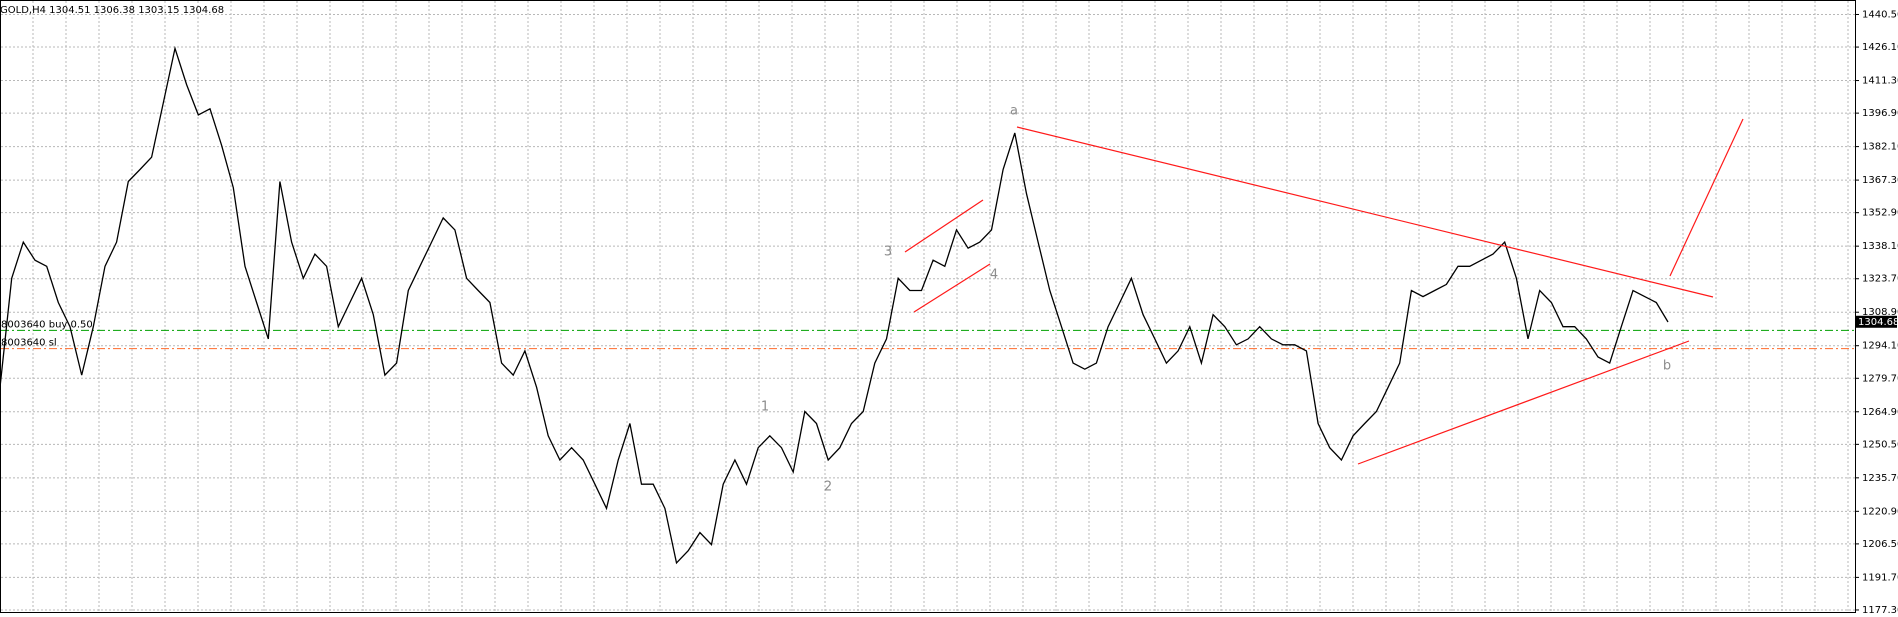 This screenshot has height=617, width=1898. Describe the element at coordinates (765, 407) in the screenshot. I see `wave-label: 1` at that location.